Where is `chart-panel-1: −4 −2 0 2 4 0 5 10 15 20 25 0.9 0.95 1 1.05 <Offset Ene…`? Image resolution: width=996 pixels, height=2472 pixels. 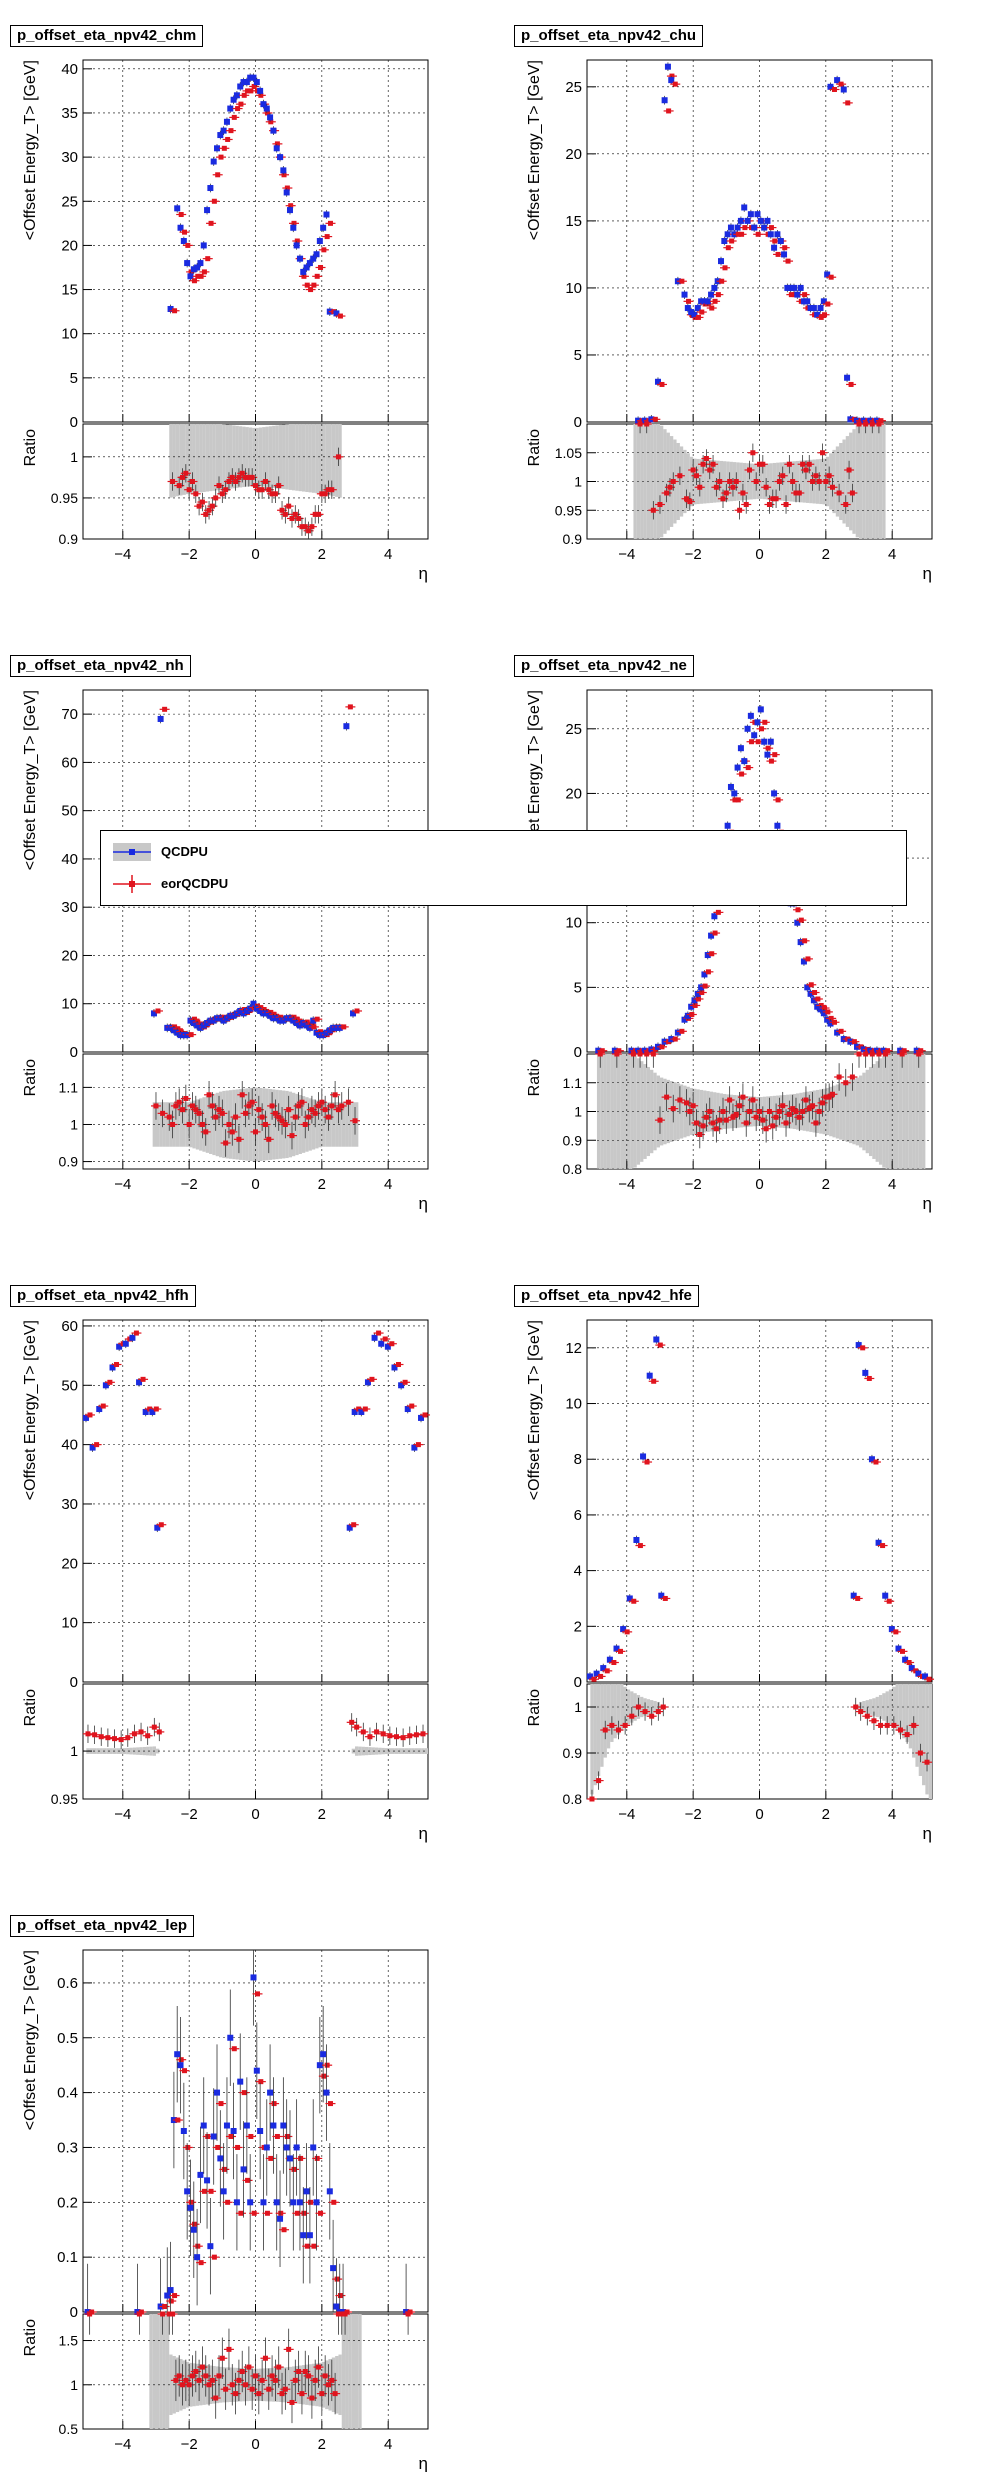 chart-panel-1: −4 −2 0 2 4 0 5 10 15 20 25 0.9 0.95 1 1.05 <Offset Ene… is located at coordinates (729, 321).